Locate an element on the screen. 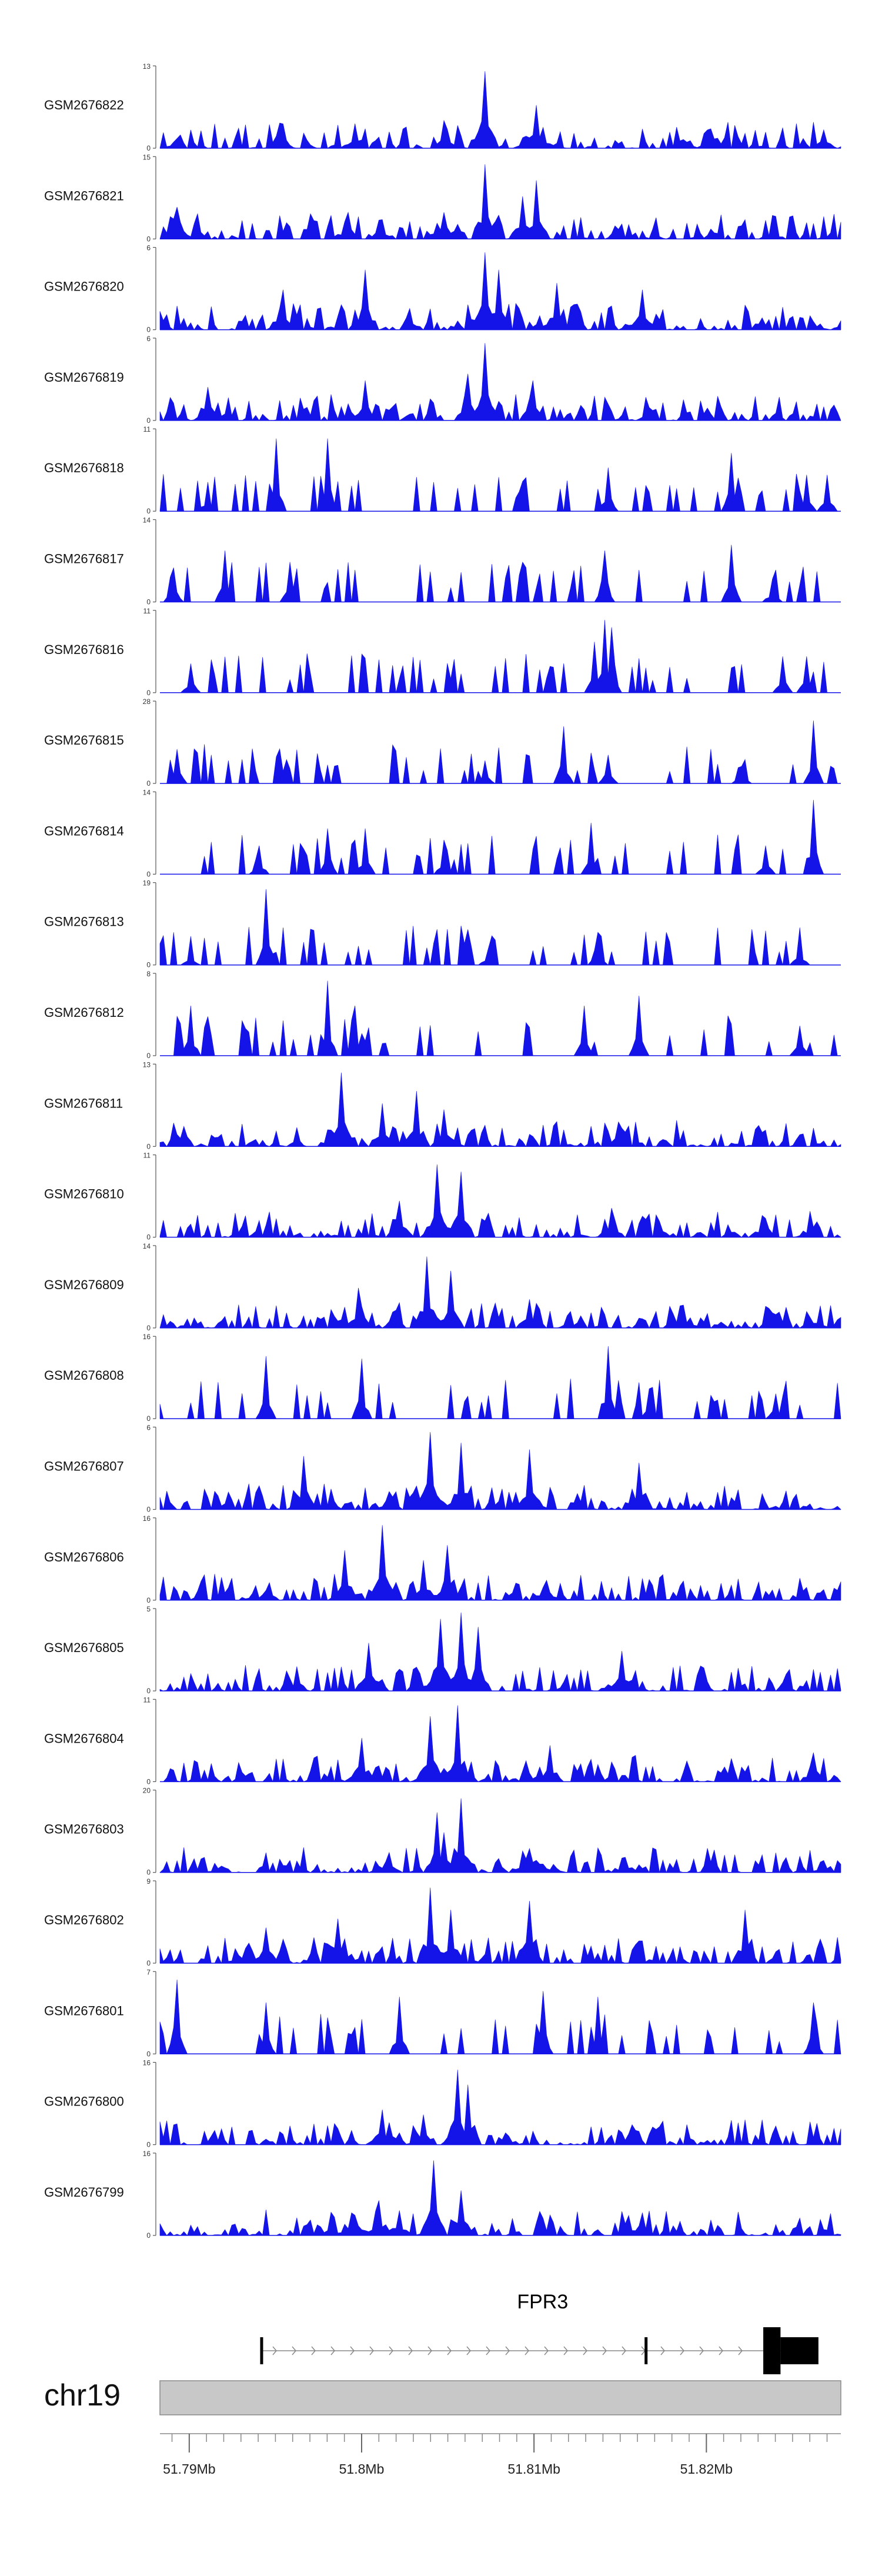 The height and width of the screenshot is (2576, 882). track-label: GSM2676822 is located at coordinates (84, 105).